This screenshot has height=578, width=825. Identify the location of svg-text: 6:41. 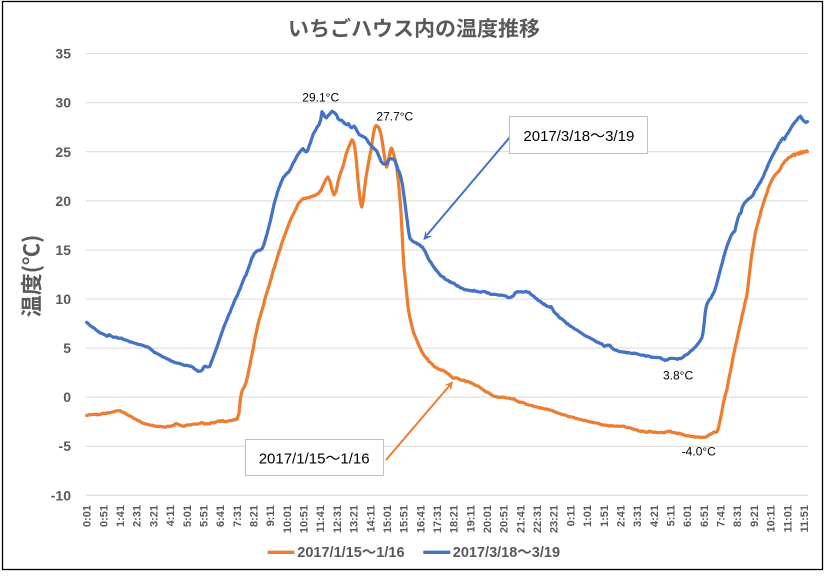
(221, 516).